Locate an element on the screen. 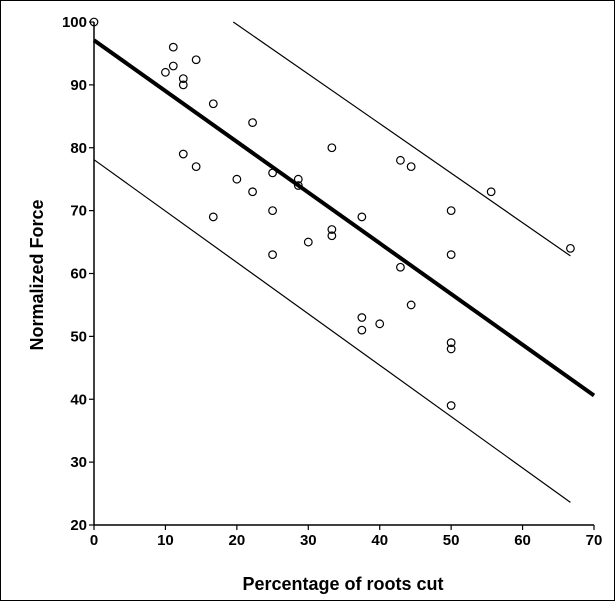  x-tick-label: 70 is located at coordinates (594, 540).